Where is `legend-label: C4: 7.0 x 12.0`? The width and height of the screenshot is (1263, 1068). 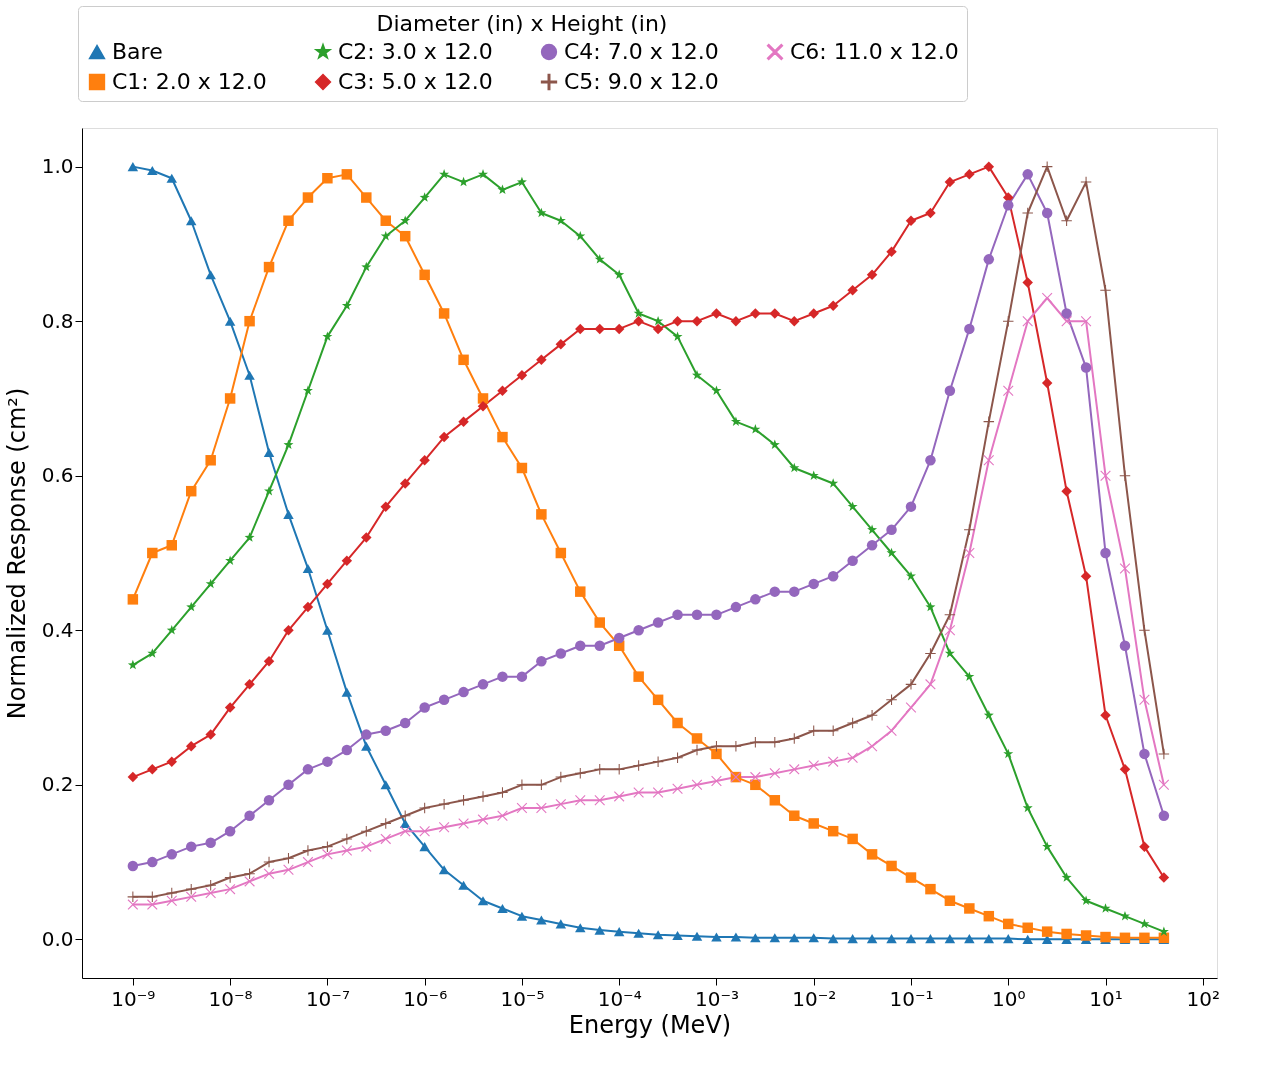 legend-label: C4: 7.0 x 12.0 is located at coordinates (641, 51).